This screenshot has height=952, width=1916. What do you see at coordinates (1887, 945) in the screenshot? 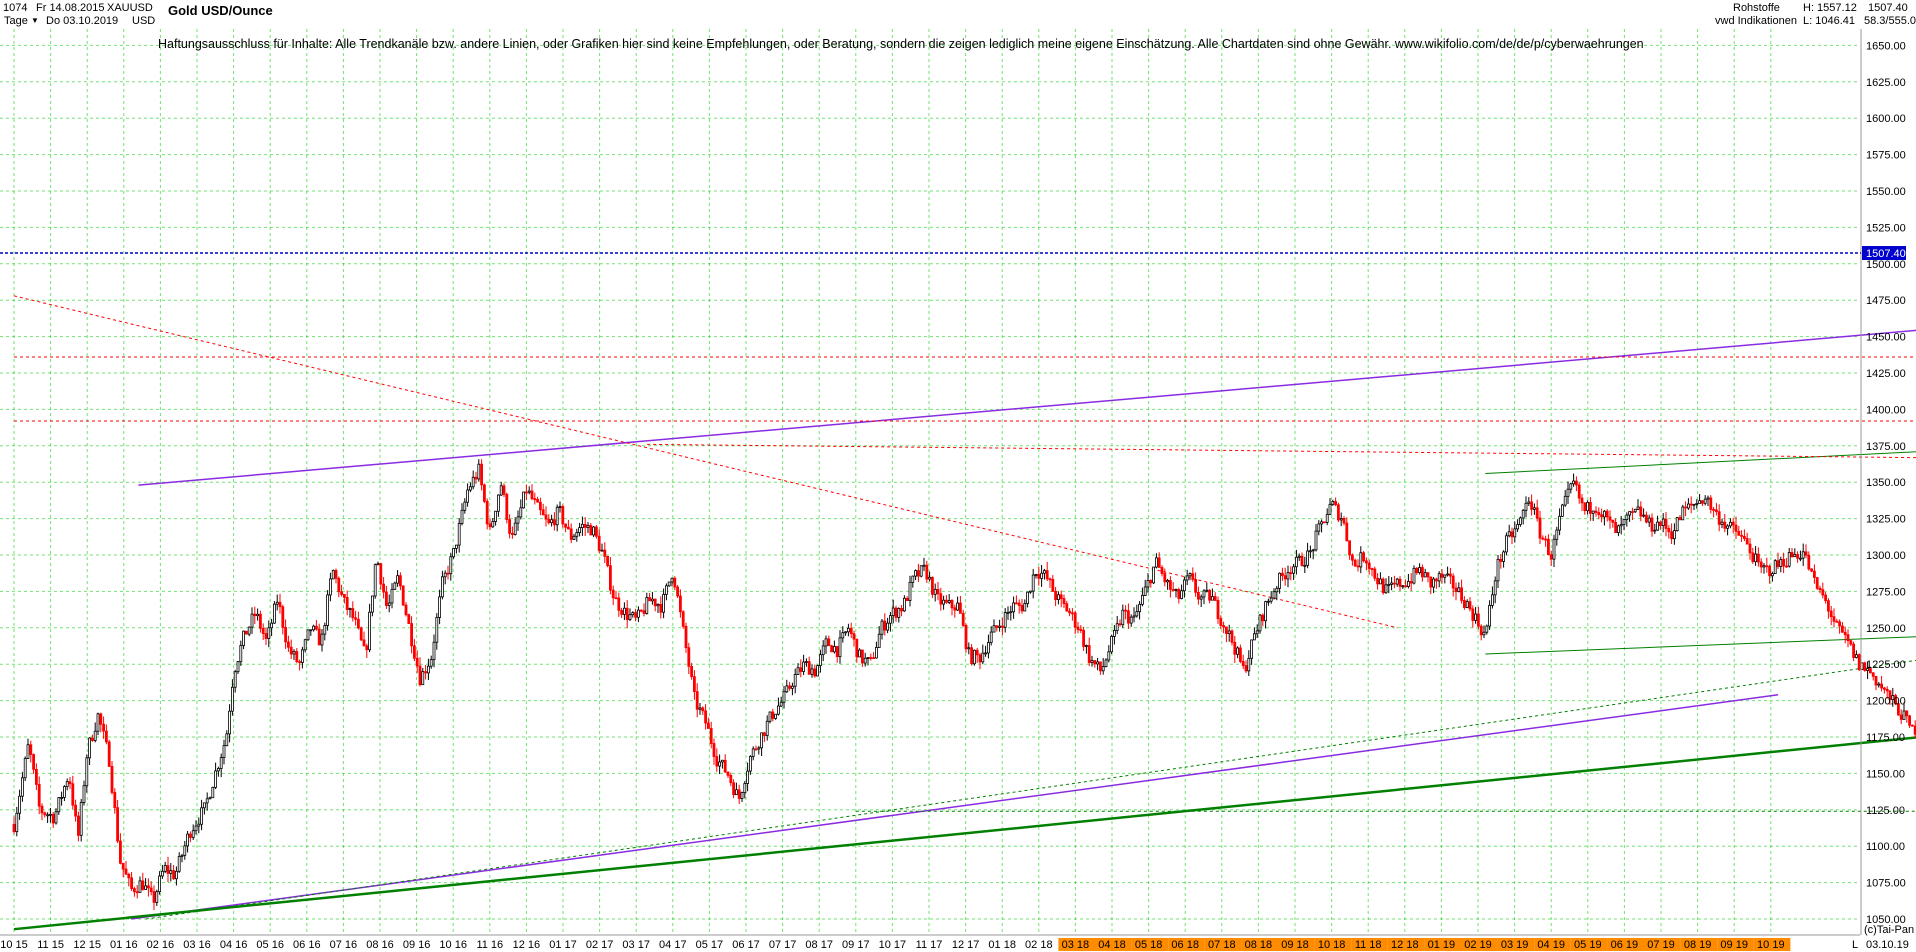
I see `end-date-footer: 03.10.19` at bounding box center [1887, 945].